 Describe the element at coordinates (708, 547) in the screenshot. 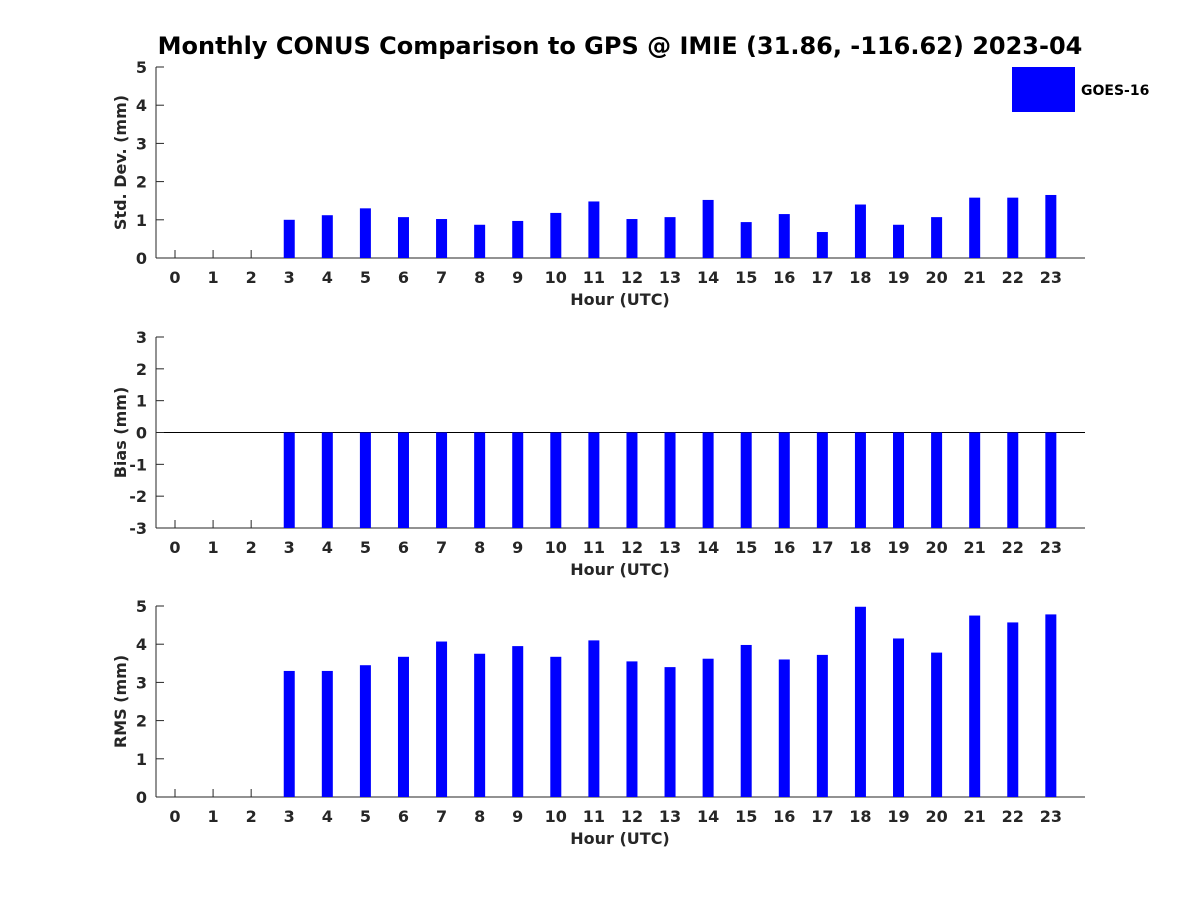

I see `bias-xtick-label: 14` at that location.